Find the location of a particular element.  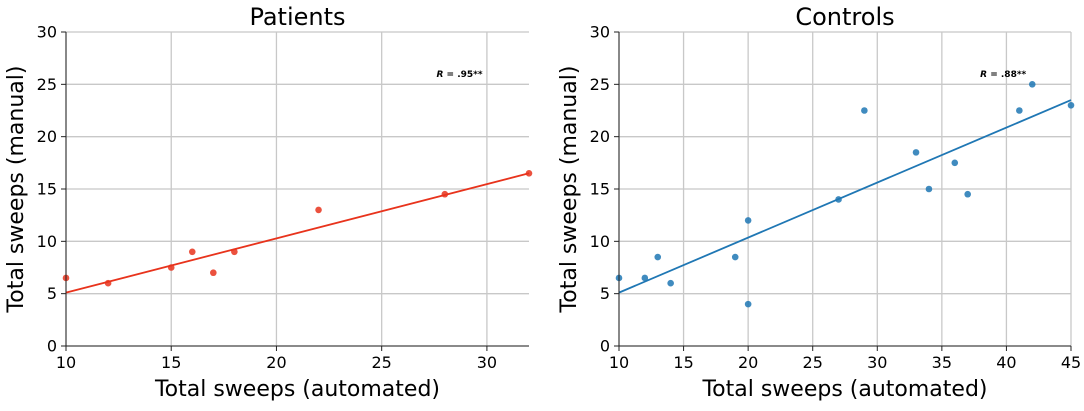

x-tick-label: 35 is located at coordinates (942, 362).